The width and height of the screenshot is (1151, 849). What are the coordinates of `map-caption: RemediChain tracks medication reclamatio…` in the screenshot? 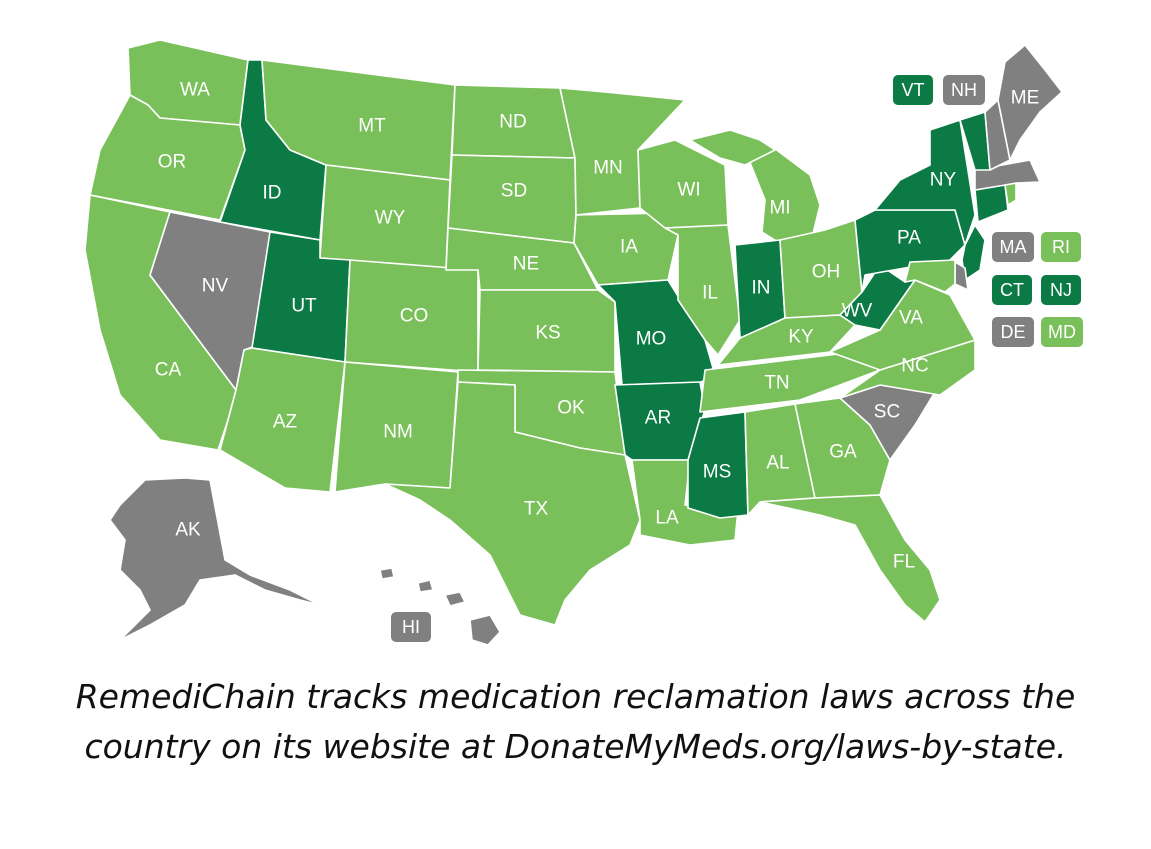 It's located at (575, 721).